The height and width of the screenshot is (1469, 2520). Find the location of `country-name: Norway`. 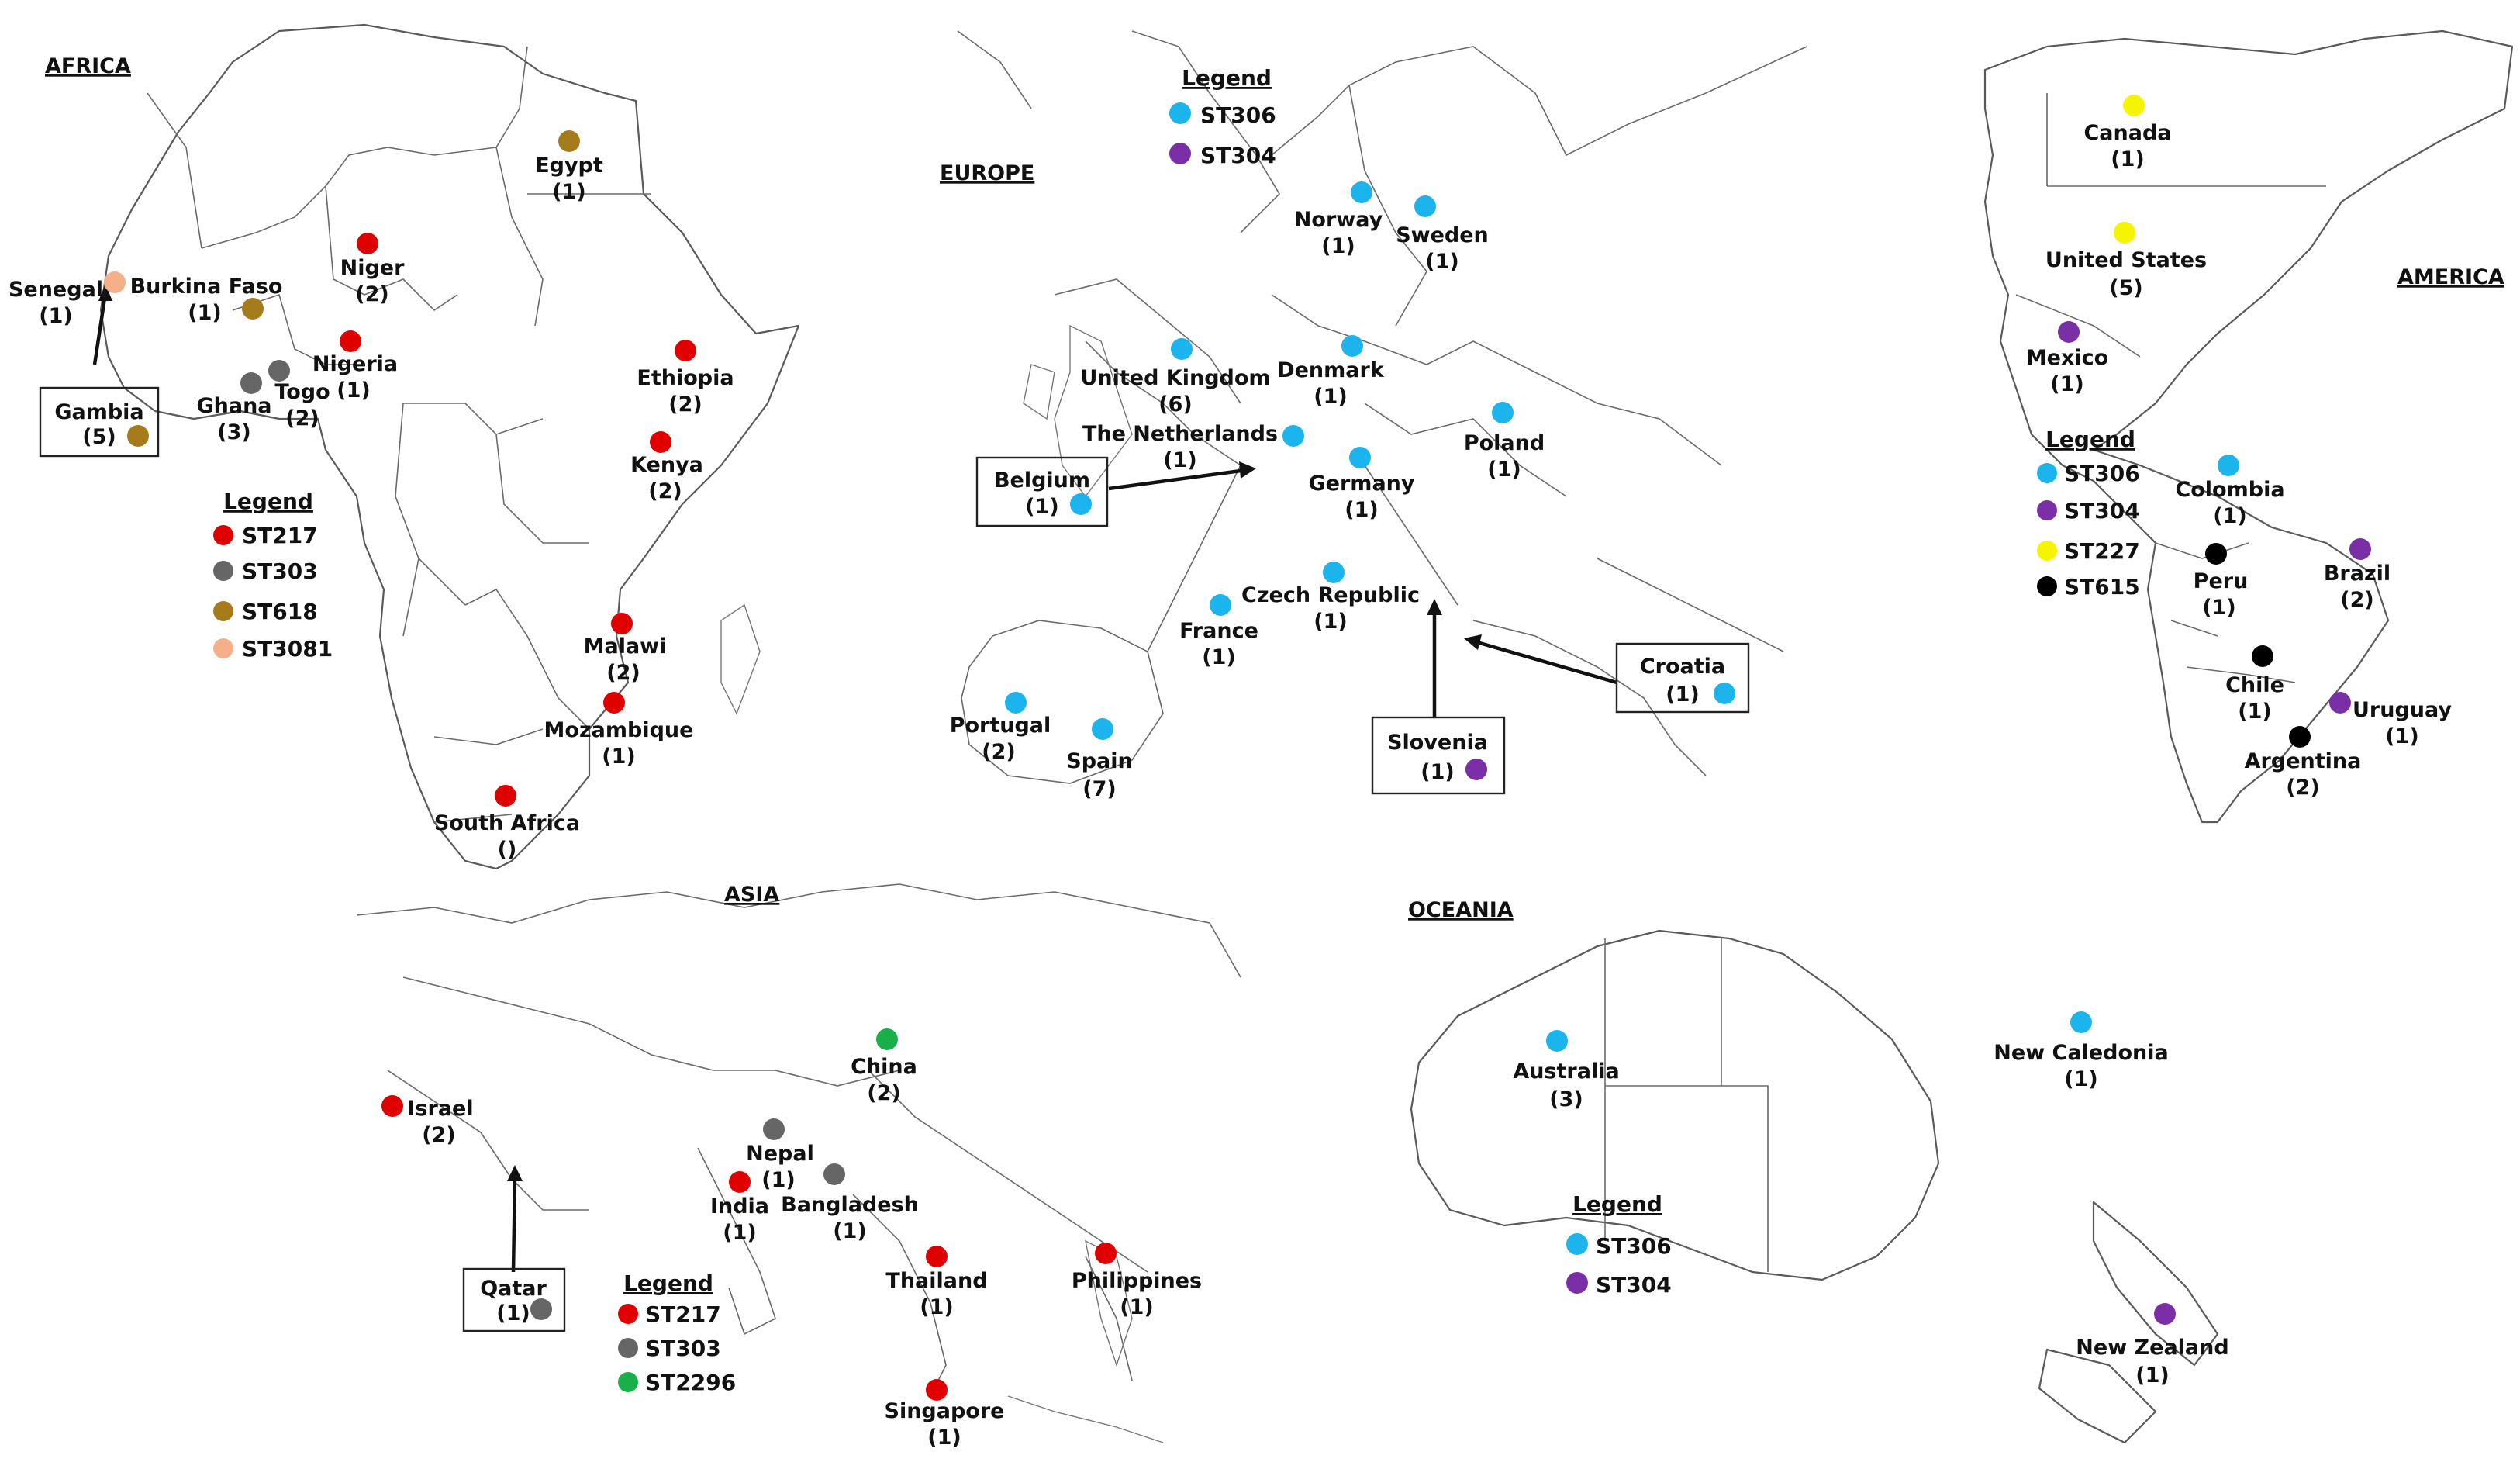

country-name: Norway is located at coordinates (1338, 220).